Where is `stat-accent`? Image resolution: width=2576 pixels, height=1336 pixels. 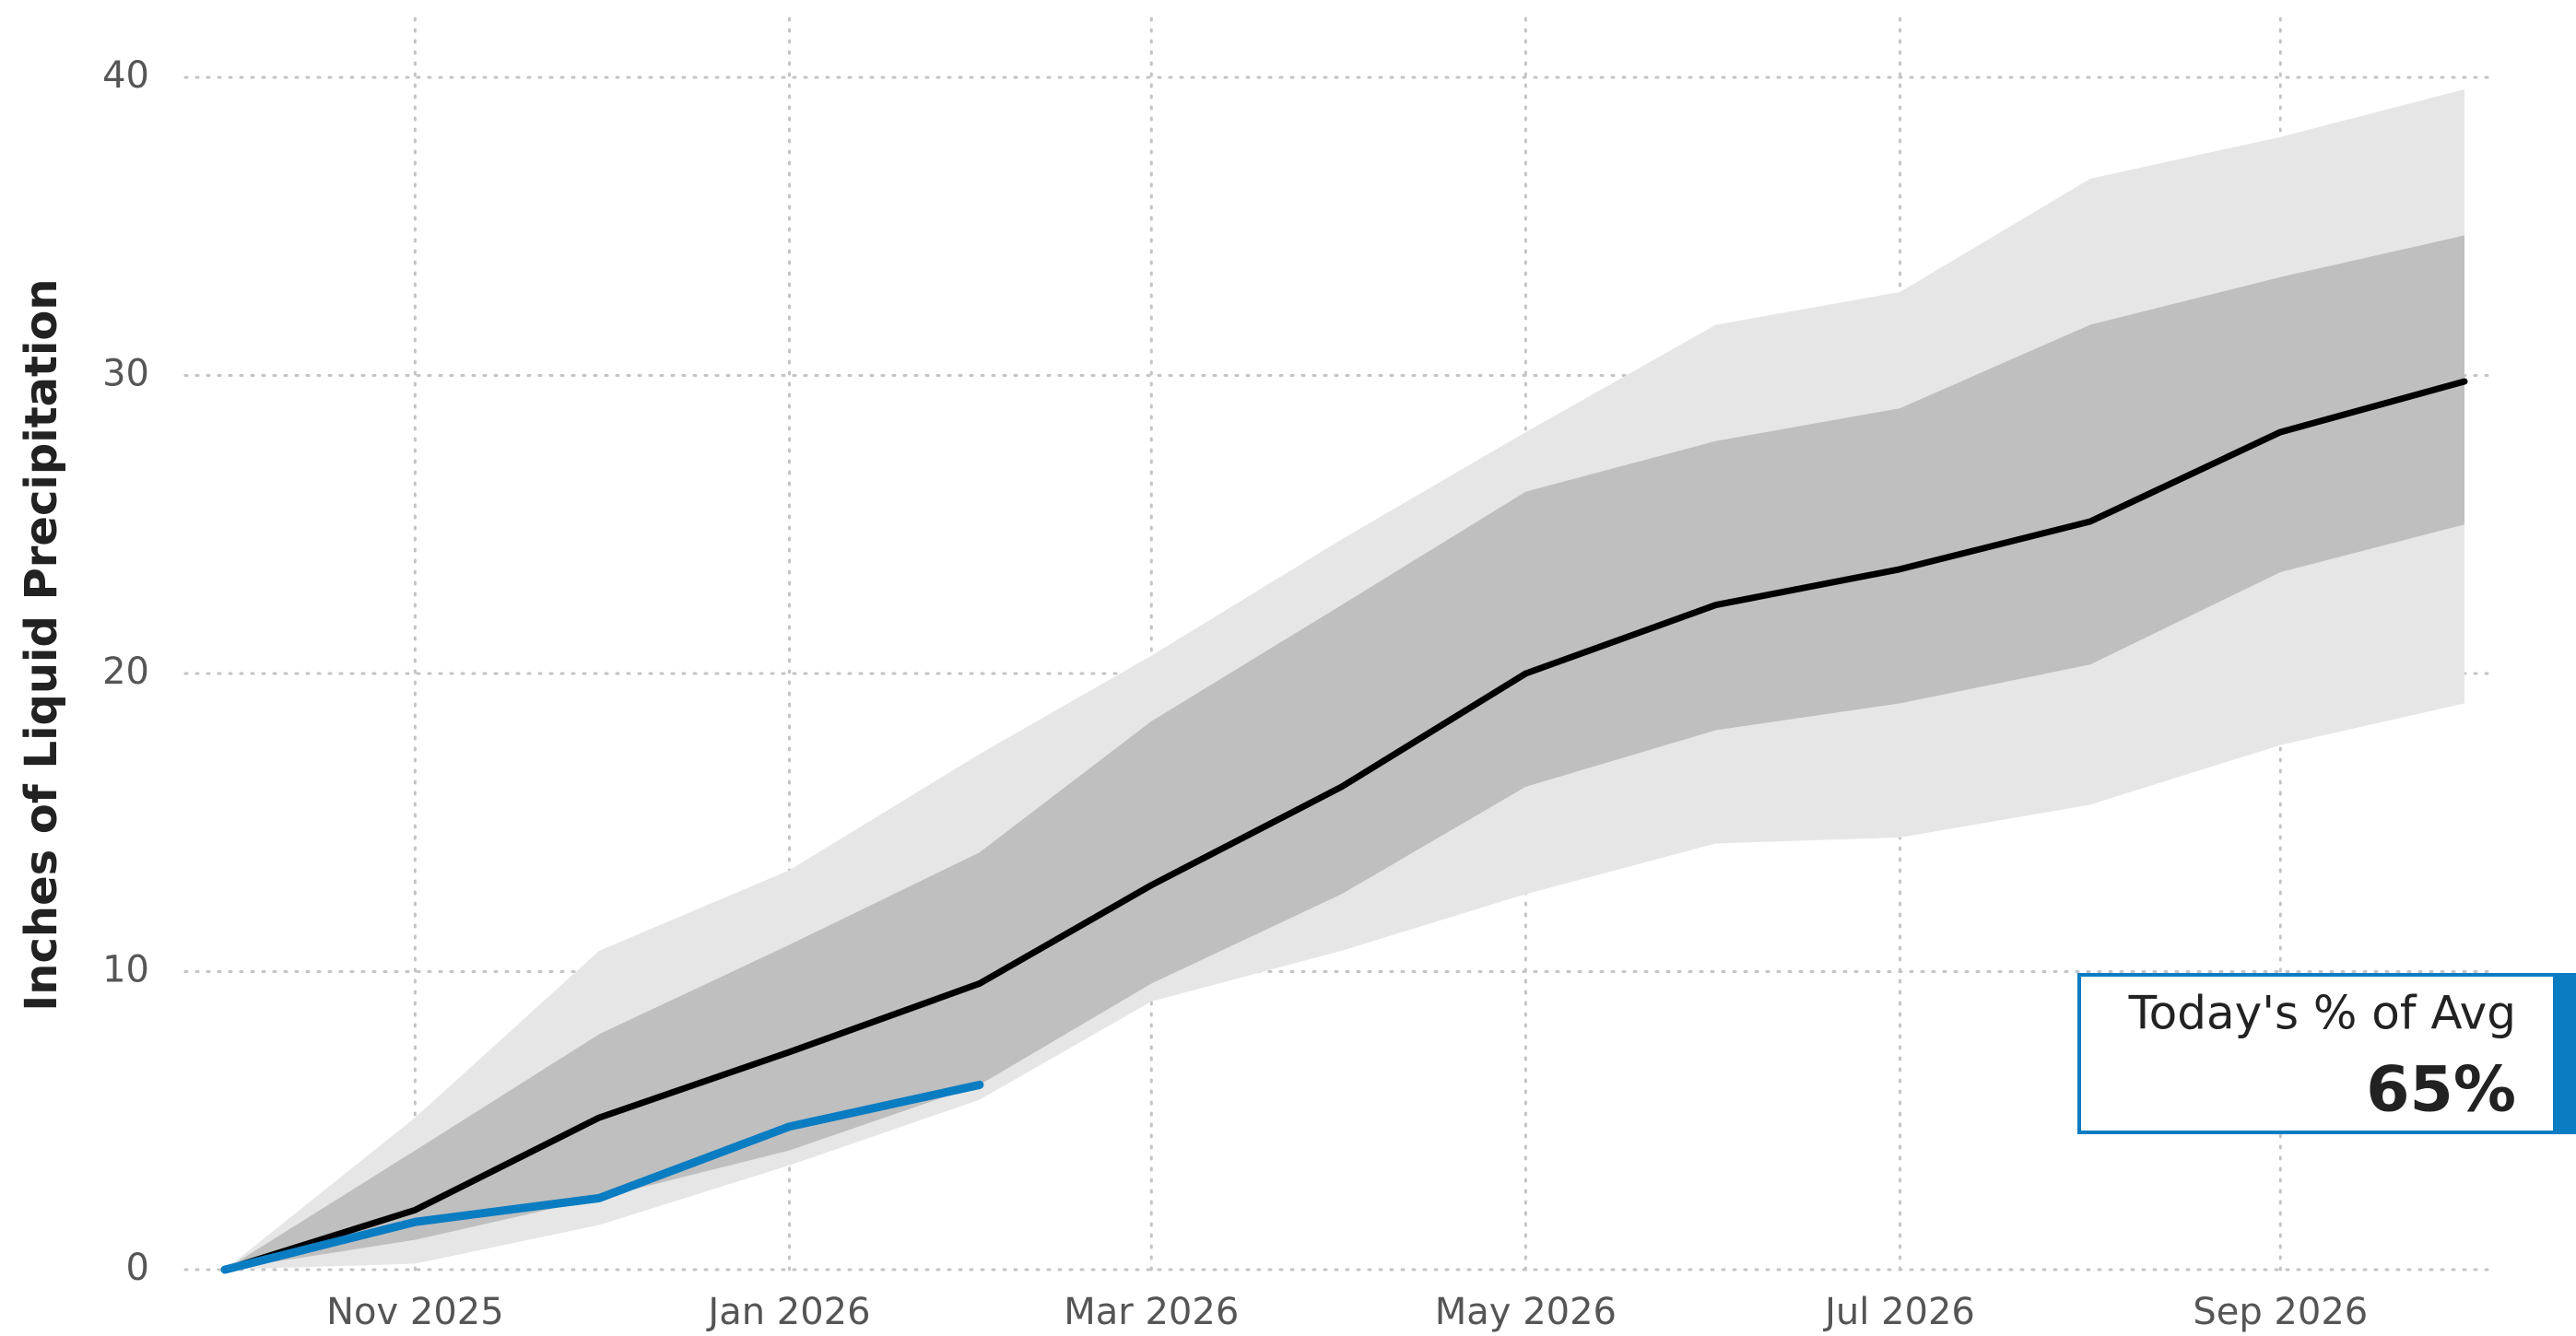 stat-accent is located at coordinates (2564, 1053).